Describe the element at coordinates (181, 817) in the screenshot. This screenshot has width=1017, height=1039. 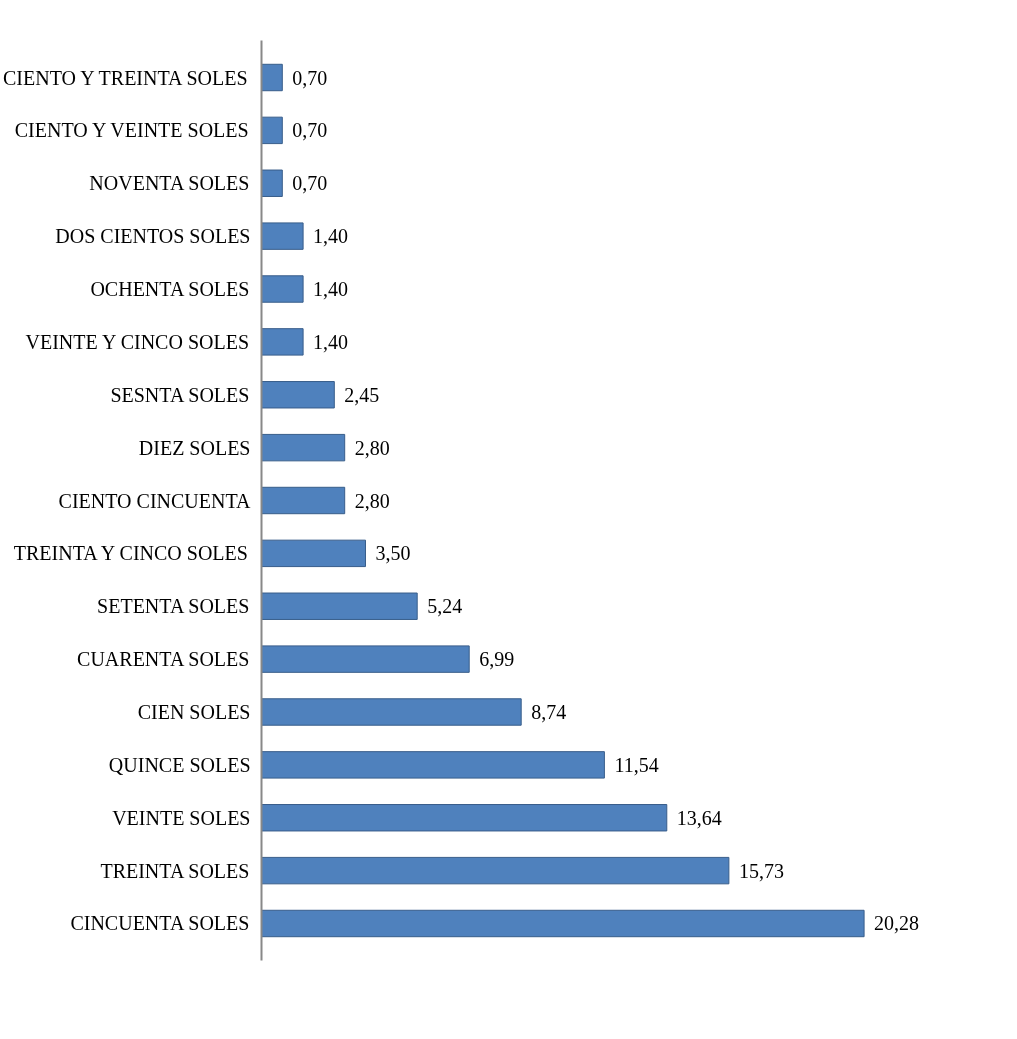
I see `y-tick-label: VEINTE SOLES` at that location.